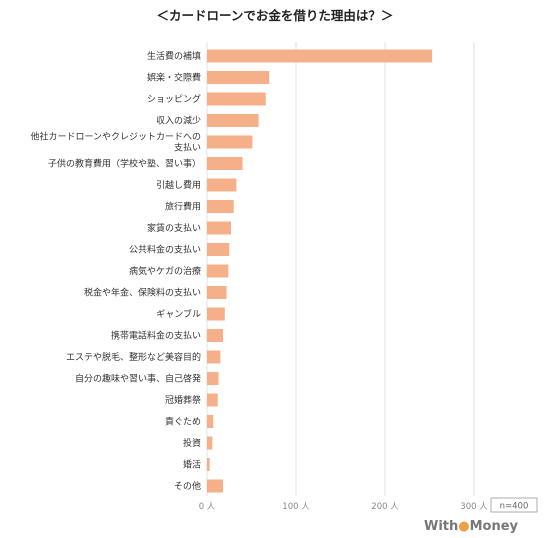  Describe the element at coordinates (178, 121) in the screenshot. I see `category-label: 収入の減少` at that location.